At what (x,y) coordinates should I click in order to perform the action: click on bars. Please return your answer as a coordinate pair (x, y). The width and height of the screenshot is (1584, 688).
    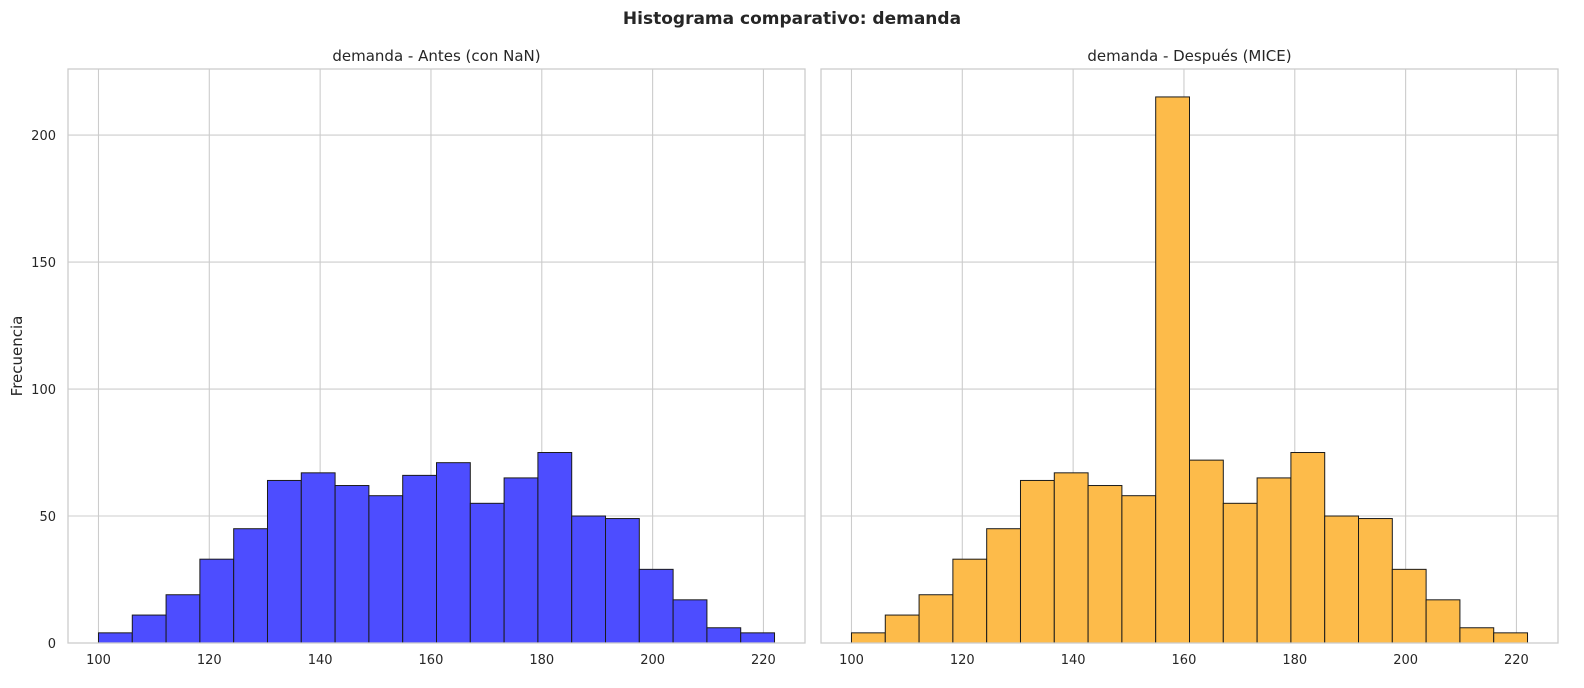
    Looking at the image, I should click on (436, 548).